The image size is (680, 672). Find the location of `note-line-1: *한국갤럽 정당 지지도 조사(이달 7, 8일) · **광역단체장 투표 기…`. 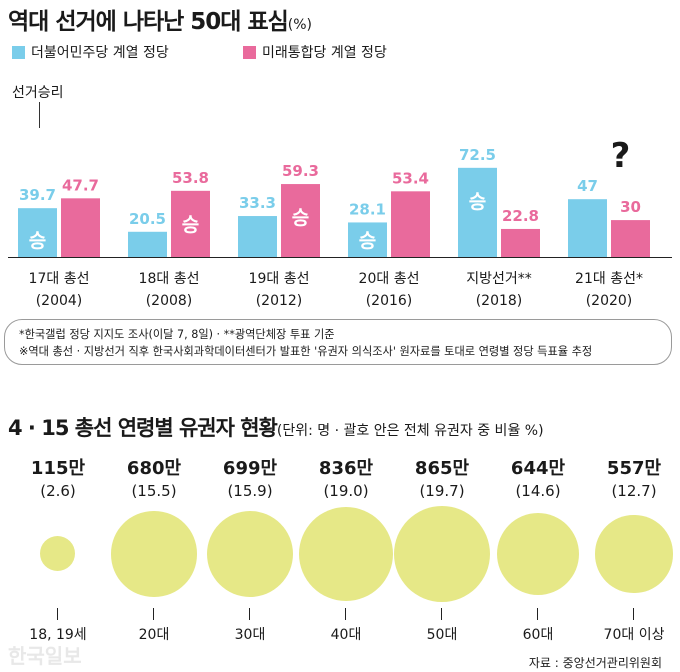

note-line-1: *한국갤럽 정당 지지도 조사(이달 7, 8일) · **광역단체장 투표 기… is located at coordinates (177, 334).